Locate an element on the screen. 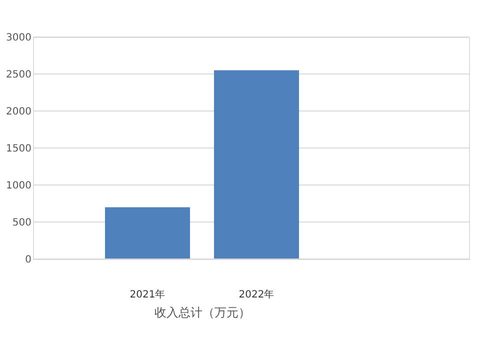  y-tick-label: 3000 is located at coordinates (19, 38).